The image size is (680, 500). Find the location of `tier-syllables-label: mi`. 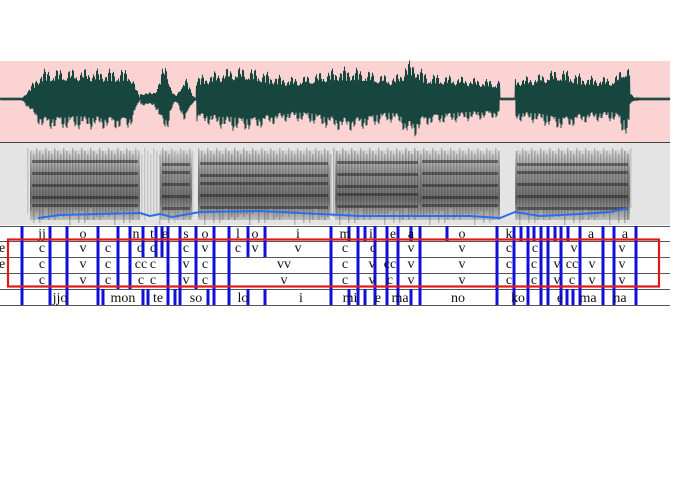

tier-syllables-label: mi is located at coordinates (350, 298).